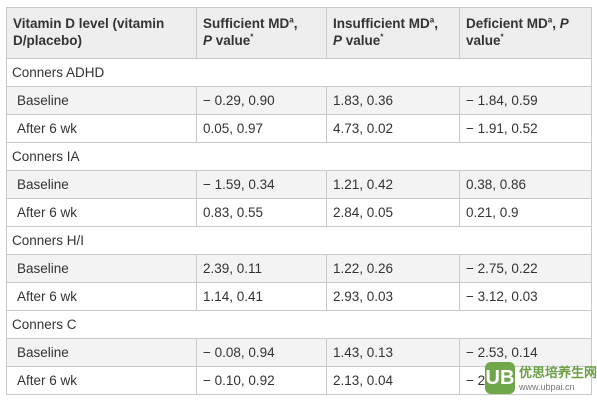 This screenshot has height=404, width=597. I want to click on cell-insufficient: 2.93, 0.03, so click(393, 296).